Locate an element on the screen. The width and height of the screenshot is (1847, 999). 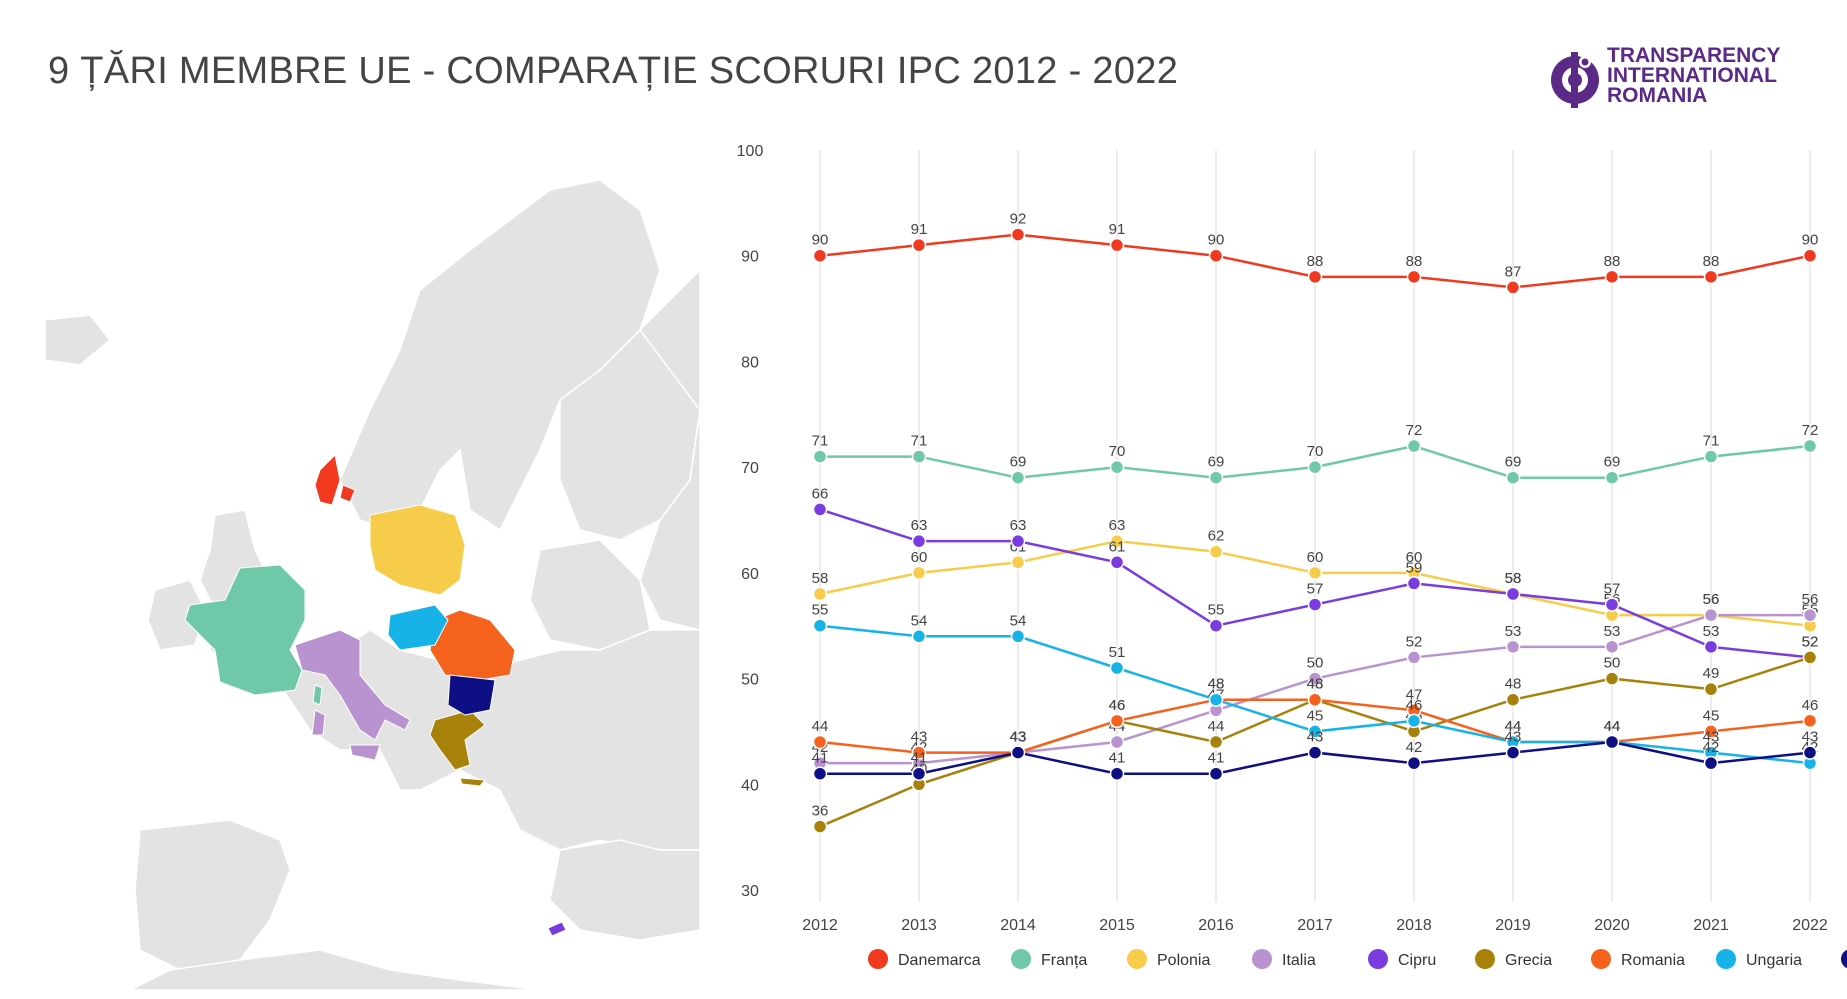
map-greece is located at coordinates (458, 748).